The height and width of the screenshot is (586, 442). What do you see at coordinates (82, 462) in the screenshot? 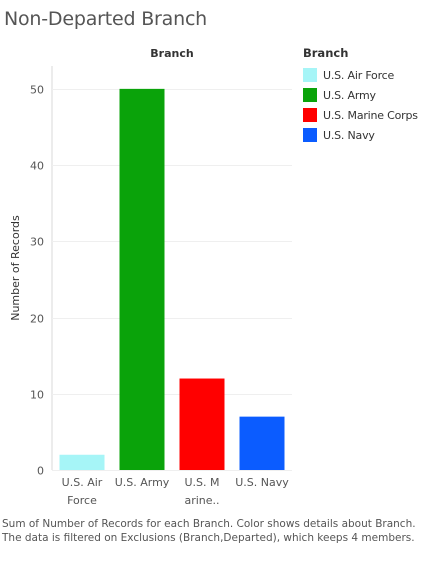
I see `bar-u-s-air-force` at bounding box center [82, 462].